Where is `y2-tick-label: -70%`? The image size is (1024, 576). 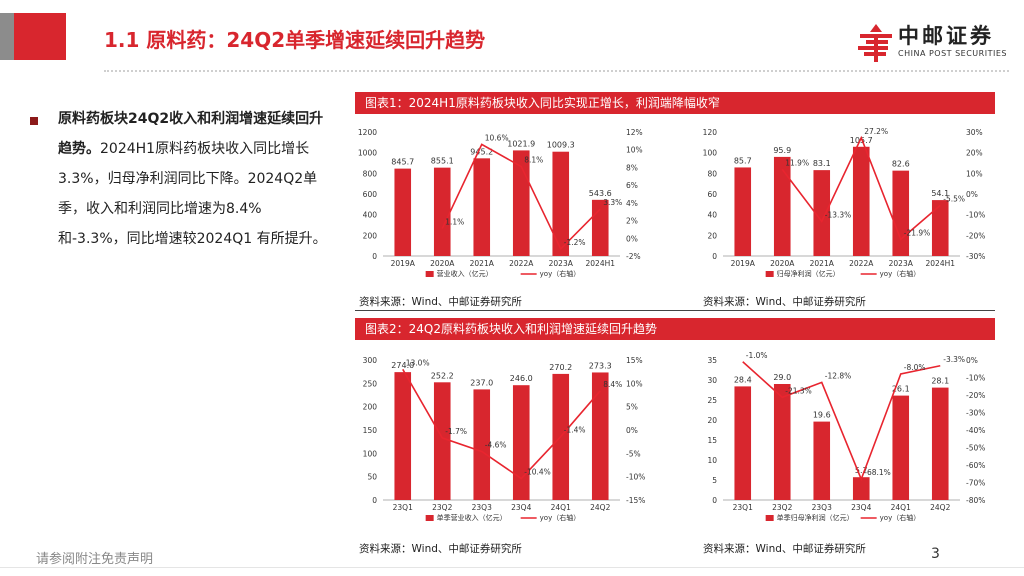
y2-tick-label: -70% is located at coordinates (975, 483).